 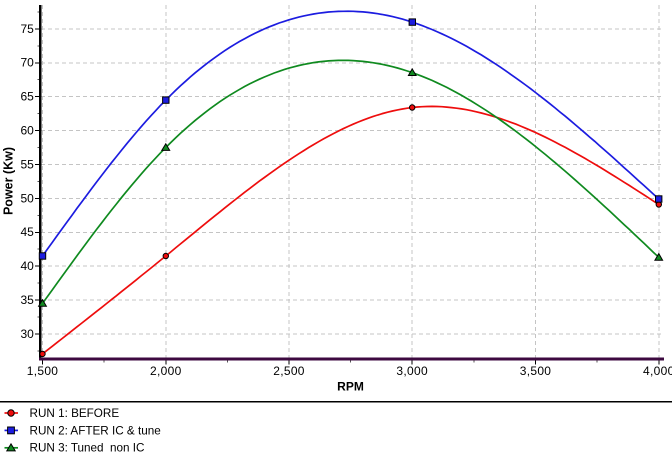 I want to click on svg-text: 30, so click(x=27, y=334).